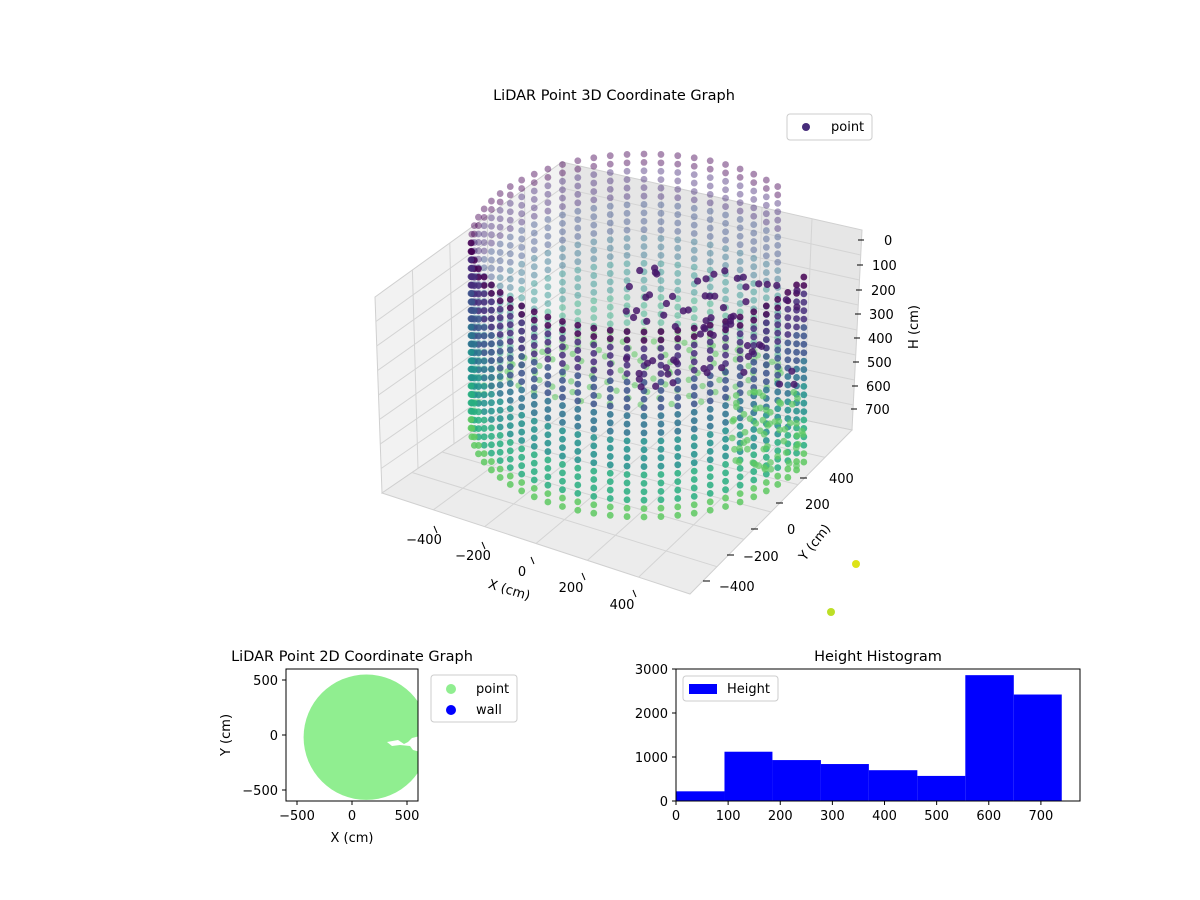  Describe the element at coordinates (881, 315) in the screenshot. I see `z-tick-label: 300` at that location.